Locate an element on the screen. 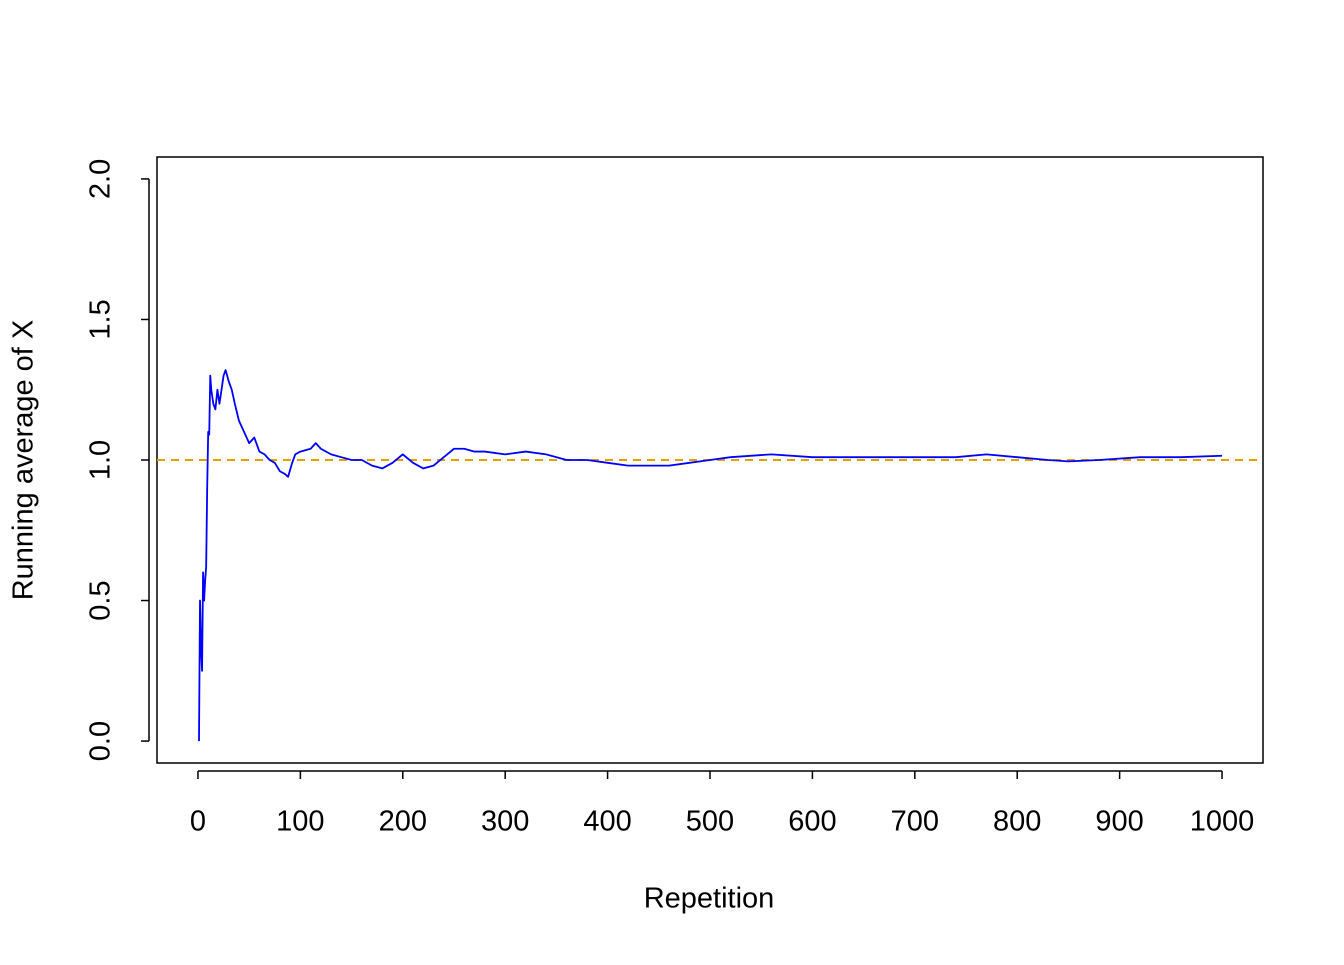 The height and width of the screenshot is (965, 1344). y-tick-label: 2.0 is located at coordinates (101, 179).